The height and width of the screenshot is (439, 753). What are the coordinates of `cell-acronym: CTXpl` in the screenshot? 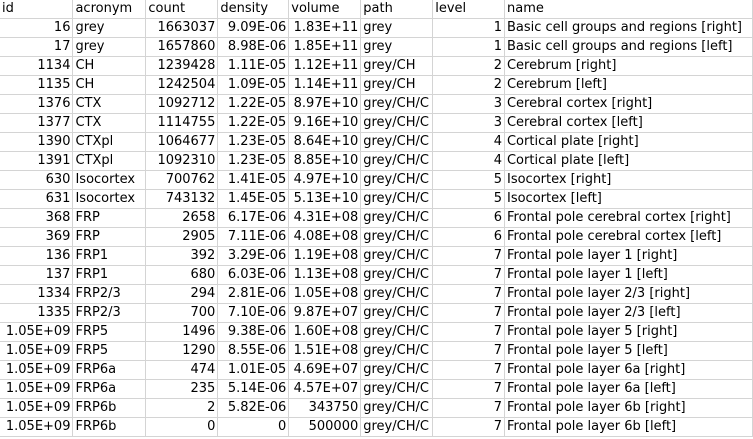 It's located at (109, 161).